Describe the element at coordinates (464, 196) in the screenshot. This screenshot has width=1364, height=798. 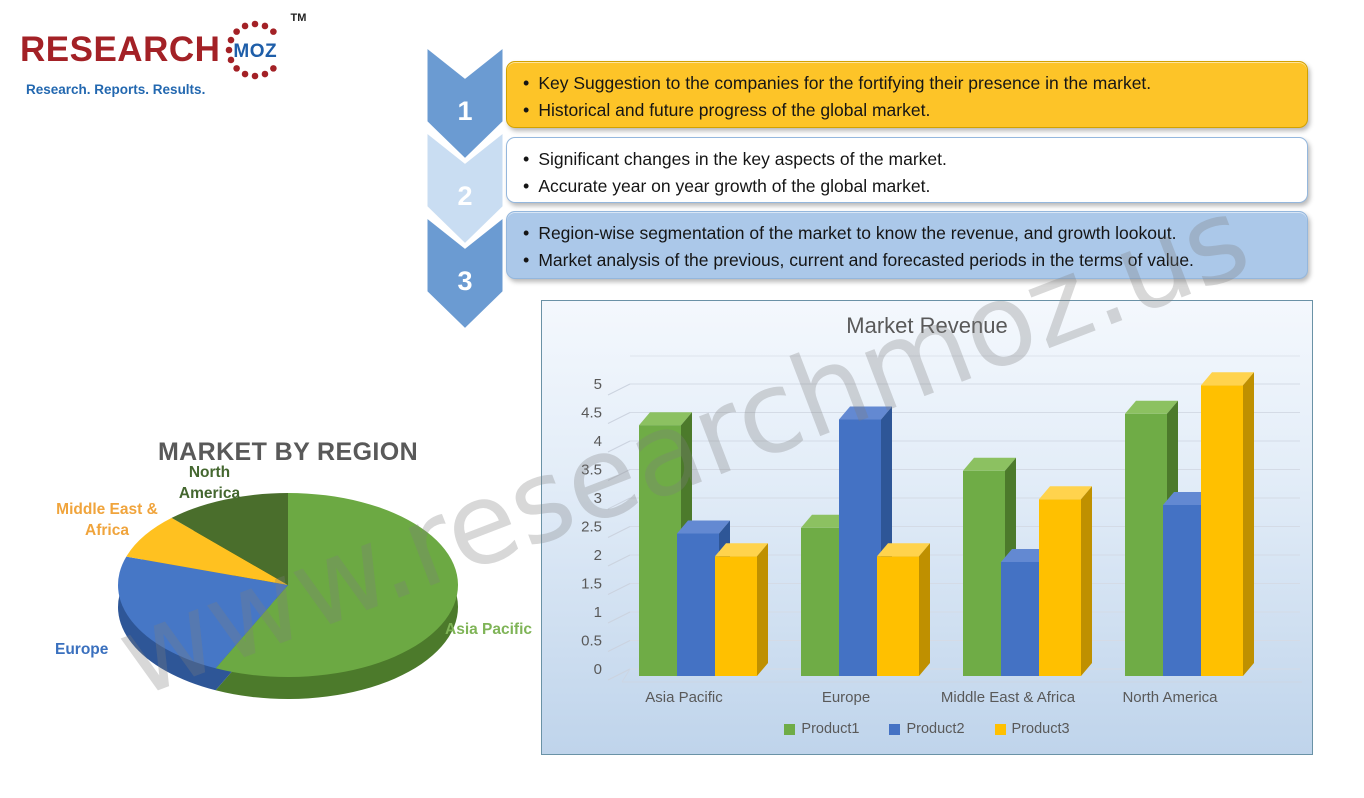
I see `step-number-2: 2` at that location.